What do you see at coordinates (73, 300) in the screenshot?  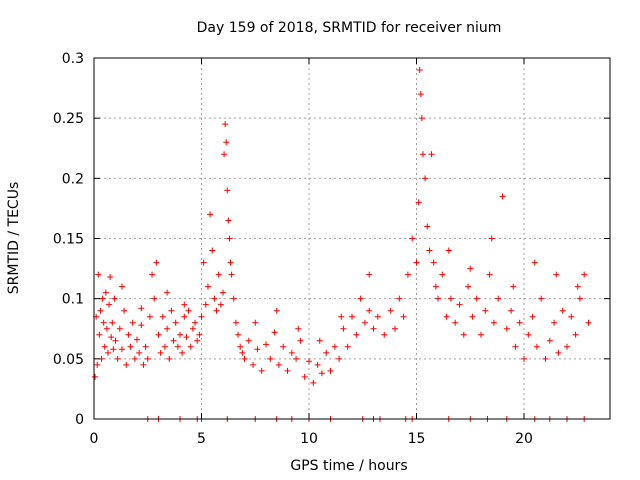 I see `y-tick-label: 0.1` at bounding box center [73, 300].